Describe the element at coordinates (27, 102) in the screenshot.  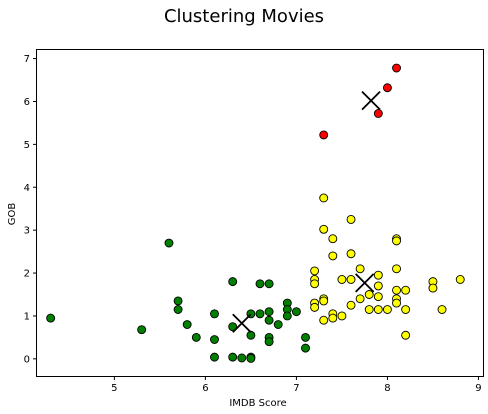
I see `y-tick-label: 6` at that location.